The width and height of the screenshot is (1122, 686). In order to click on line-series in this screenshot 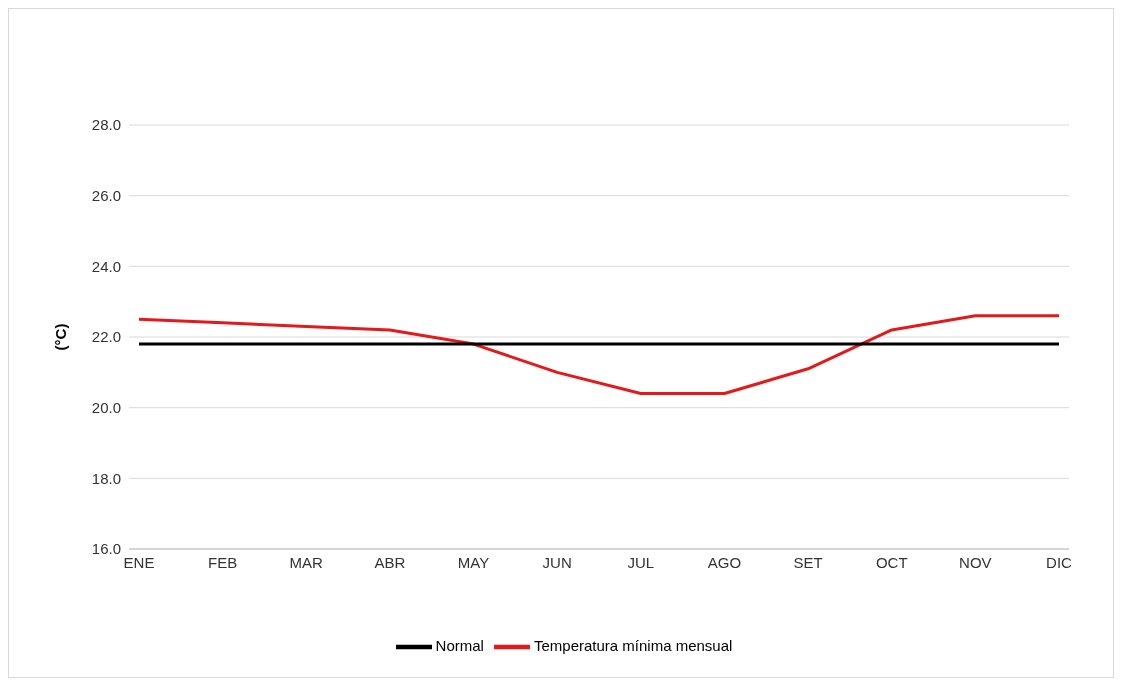, I will do `click(599, 355)`.